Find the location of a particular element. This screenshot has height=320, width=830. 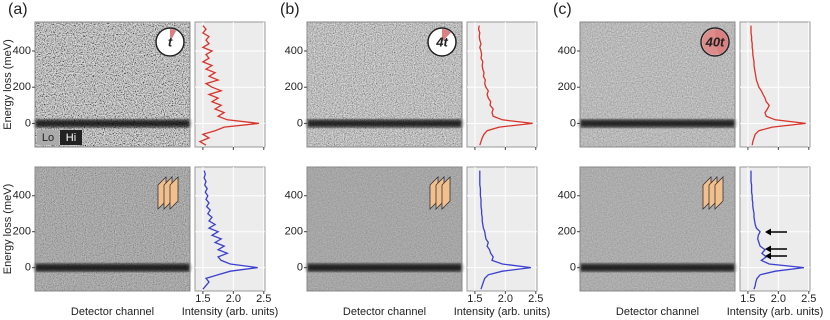

colorbar-label: Hi is located at coordinates (71, 138).